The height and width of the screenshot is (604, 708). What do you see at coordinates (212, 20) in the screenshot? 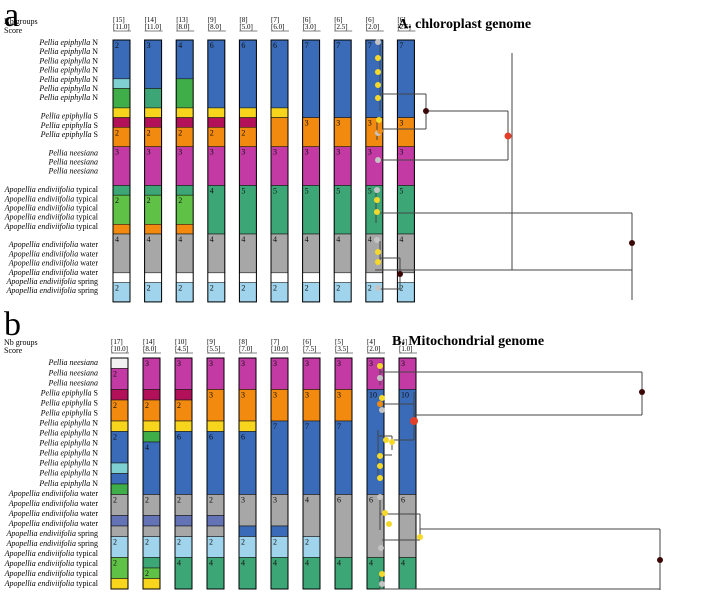
I see `column-group-count: [9]` at bounding box center [212, 20].